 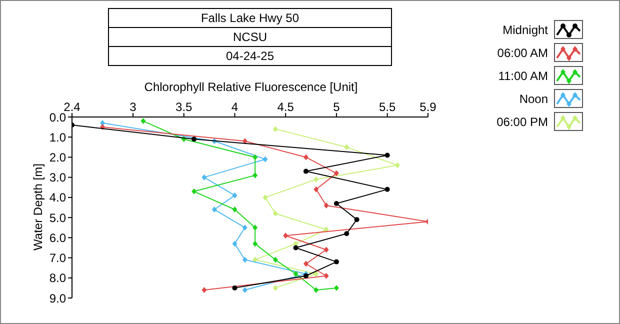 What do you see at coordinates (387, 107) in the screenshot?
I see `x-tick-label: 5.5` at bounding box center [387, 107].